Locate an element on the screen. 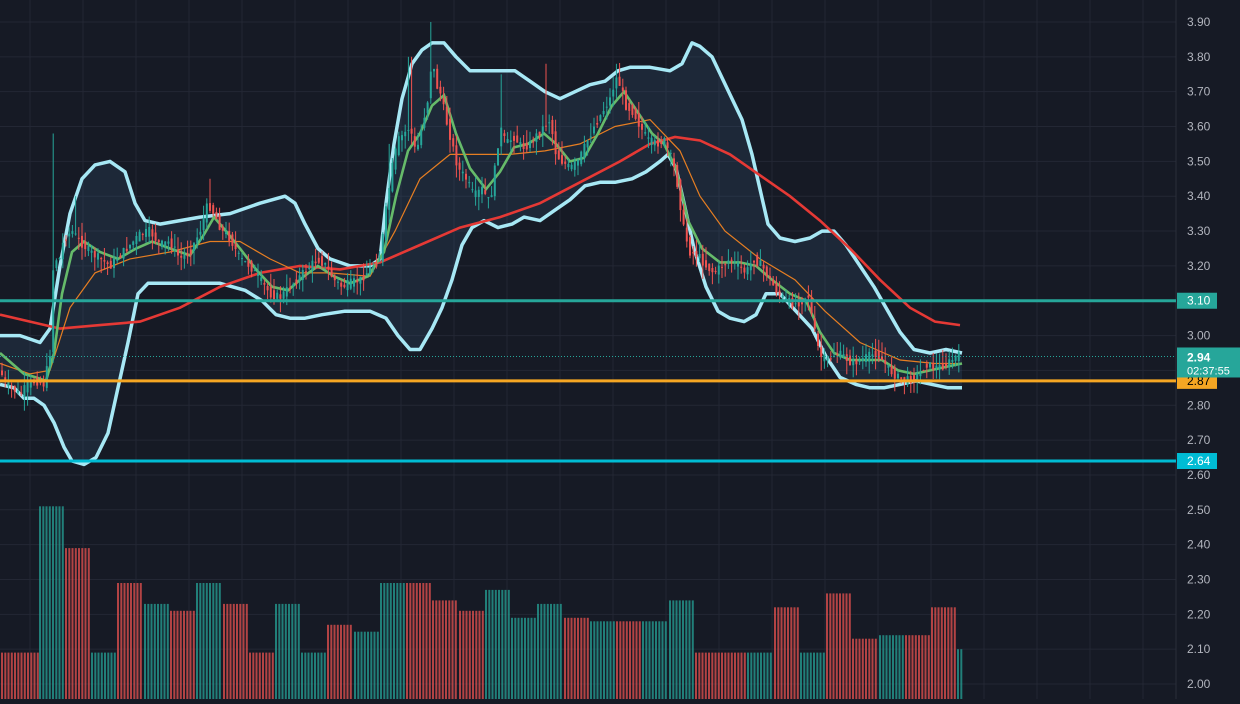 The image size is (1240, 704). y-axis-tick-label: 3.70 is located at coordinates (1199, 92).